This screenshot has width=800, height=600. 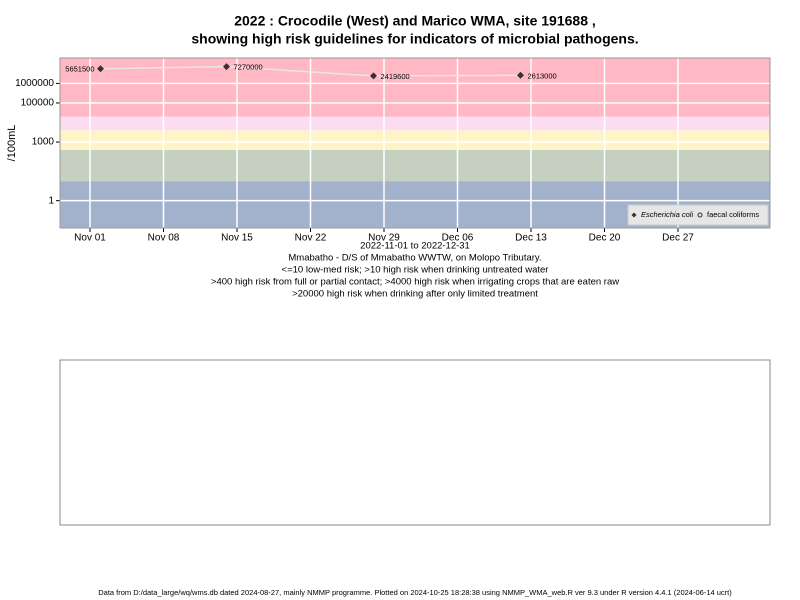 What do you see at coordinates (667, 214) in the screenshot?
I see `legend-label: Escherichia coli` at bounding box center [667, 214].